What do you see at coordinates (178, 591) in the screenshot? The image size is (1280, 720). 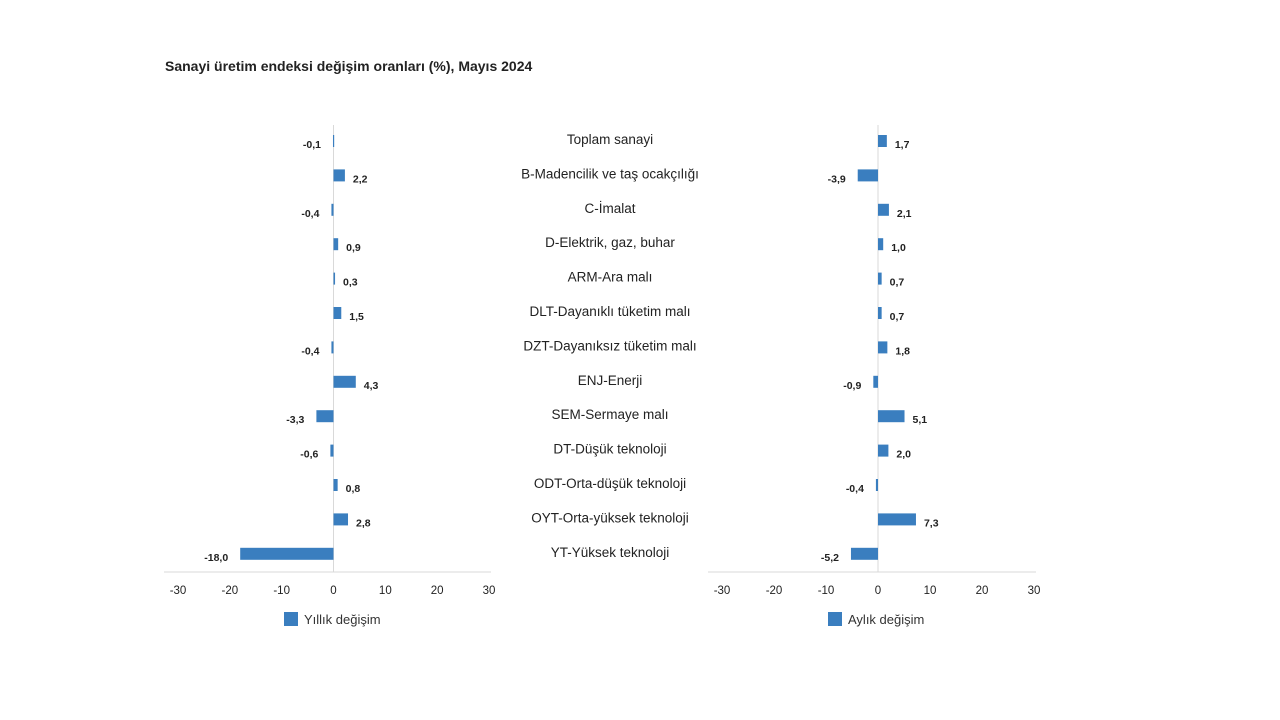 I see `yearly-x-tick-label: -30` at bounding box center [178, 591].